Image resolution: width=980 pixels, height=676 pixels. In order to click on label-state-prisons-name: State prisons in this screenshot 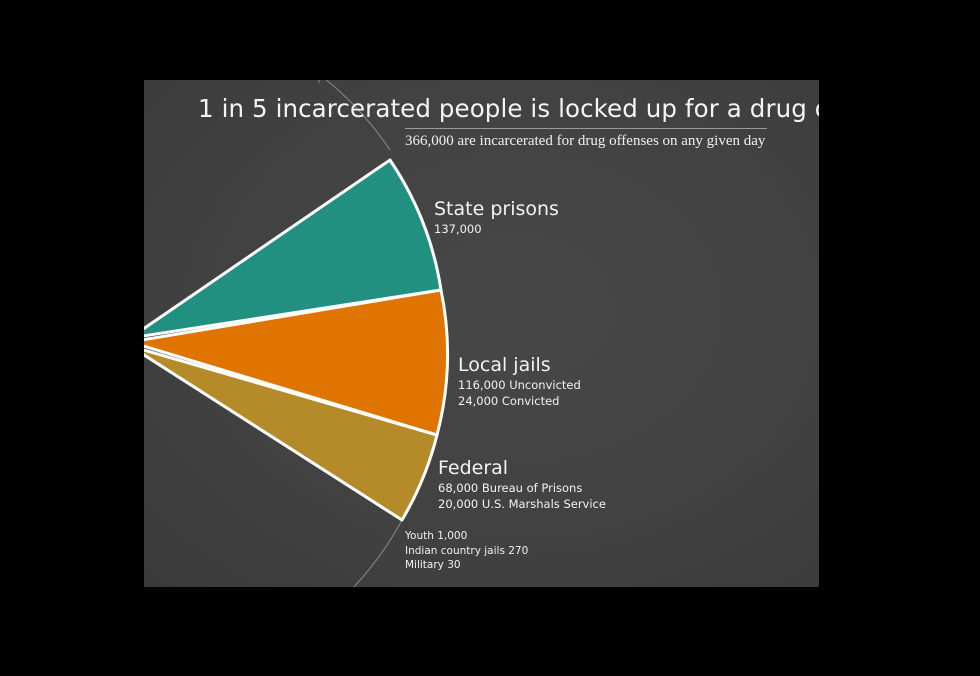, I will do `click(496, 209)`.